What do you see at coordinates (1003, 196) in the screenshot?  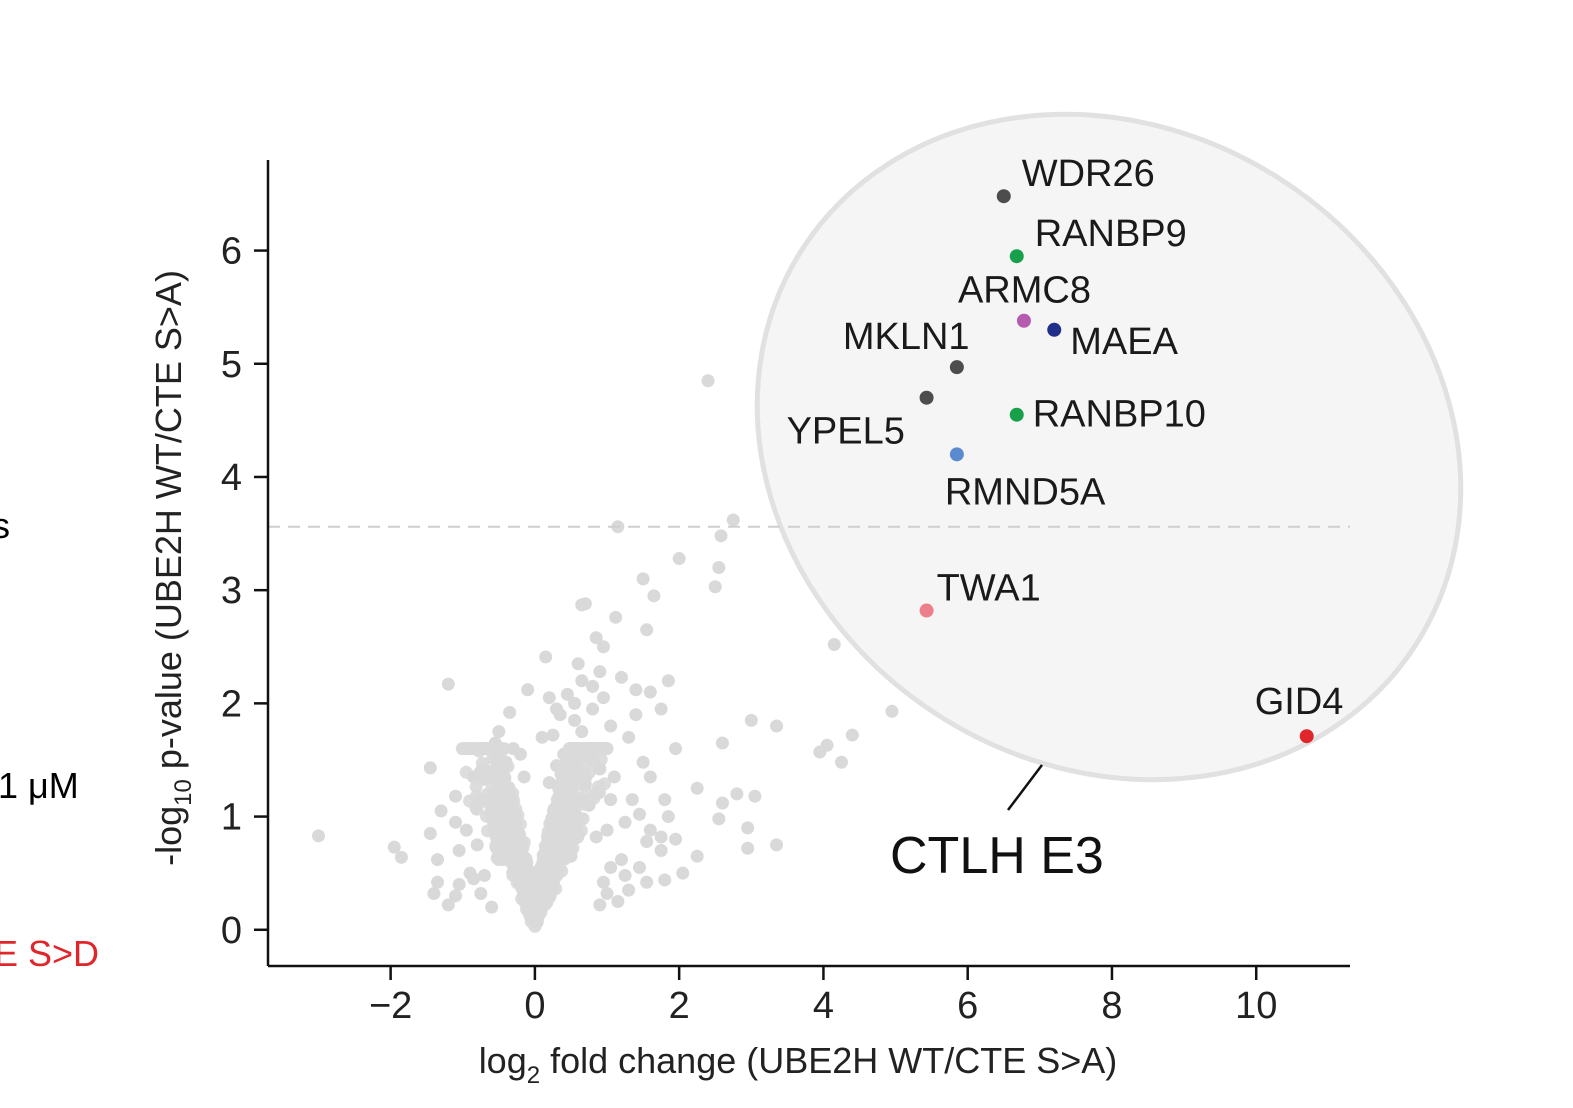 I see `point-wdr26` at bounding box center [1003, 196].